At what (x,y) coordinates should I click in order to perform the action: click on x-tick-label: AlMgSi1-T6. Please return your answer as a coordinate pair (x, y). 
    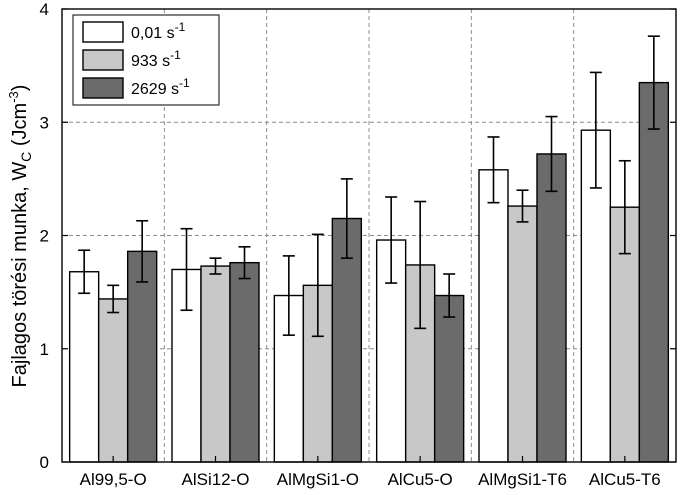
    Looking at the image, I should click on (522, 479).